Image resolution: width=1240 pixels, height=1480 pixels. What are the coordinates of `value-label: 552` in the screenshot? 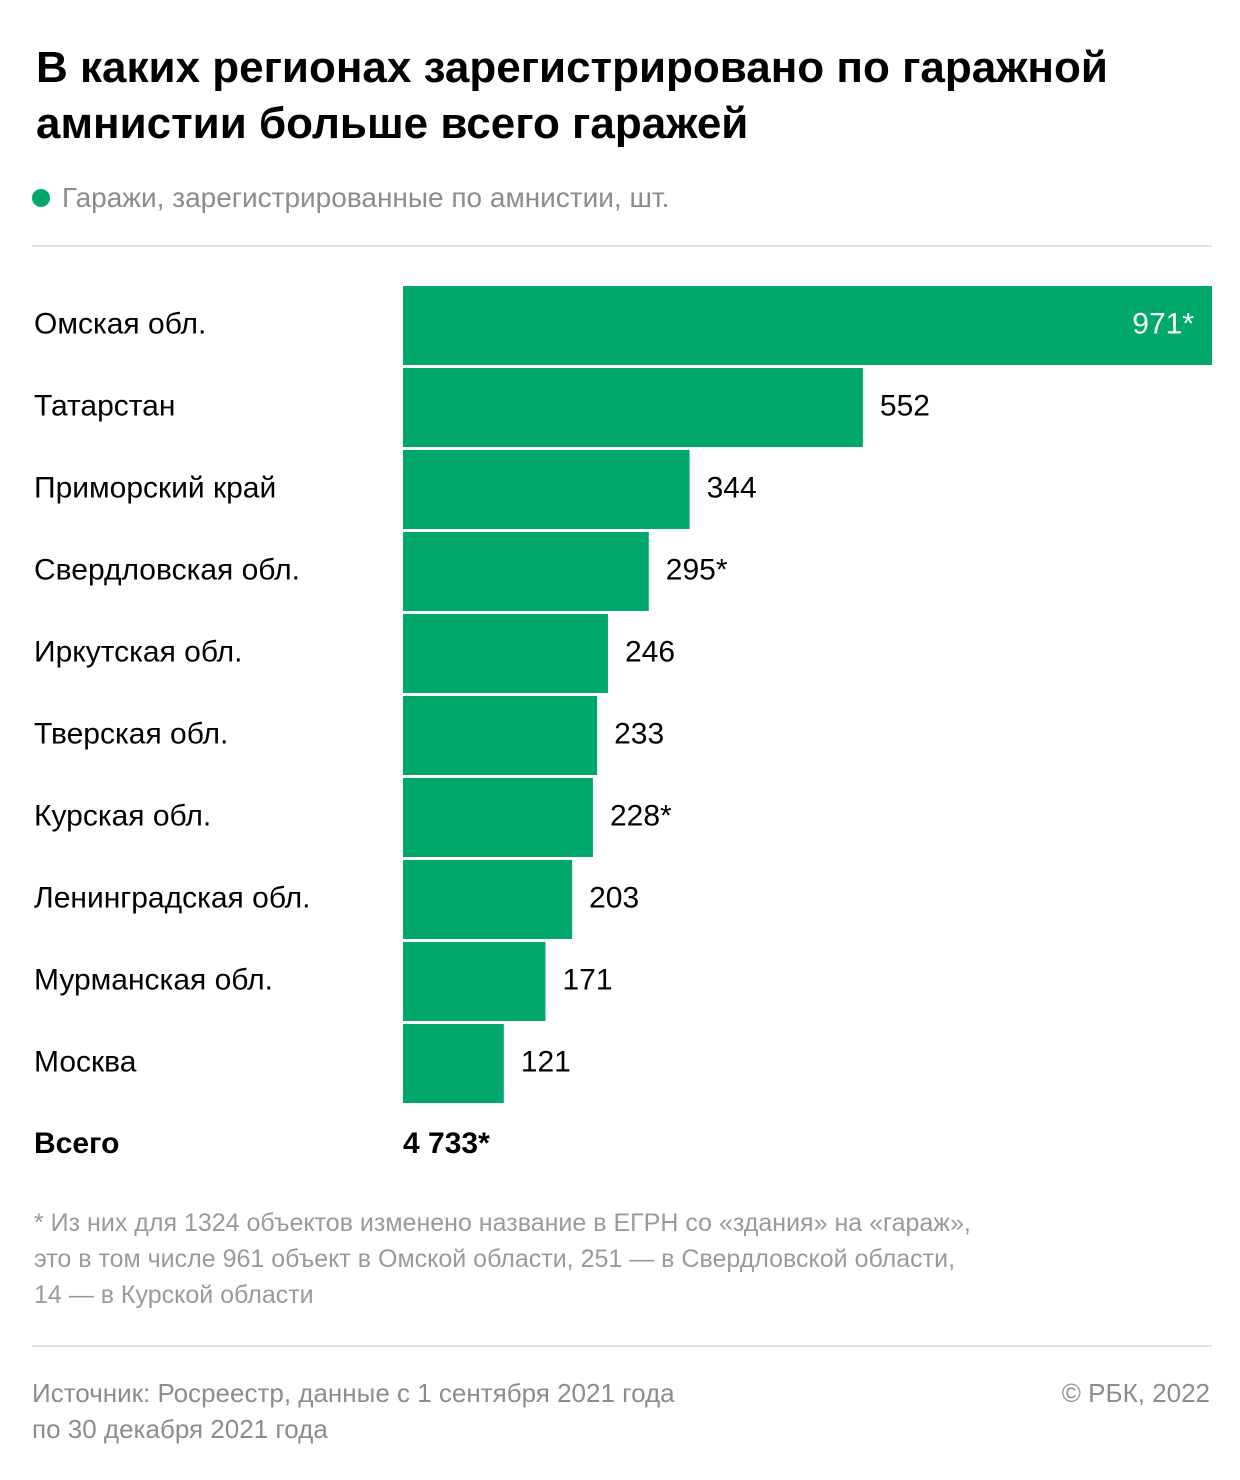 It's located at (905, 405).